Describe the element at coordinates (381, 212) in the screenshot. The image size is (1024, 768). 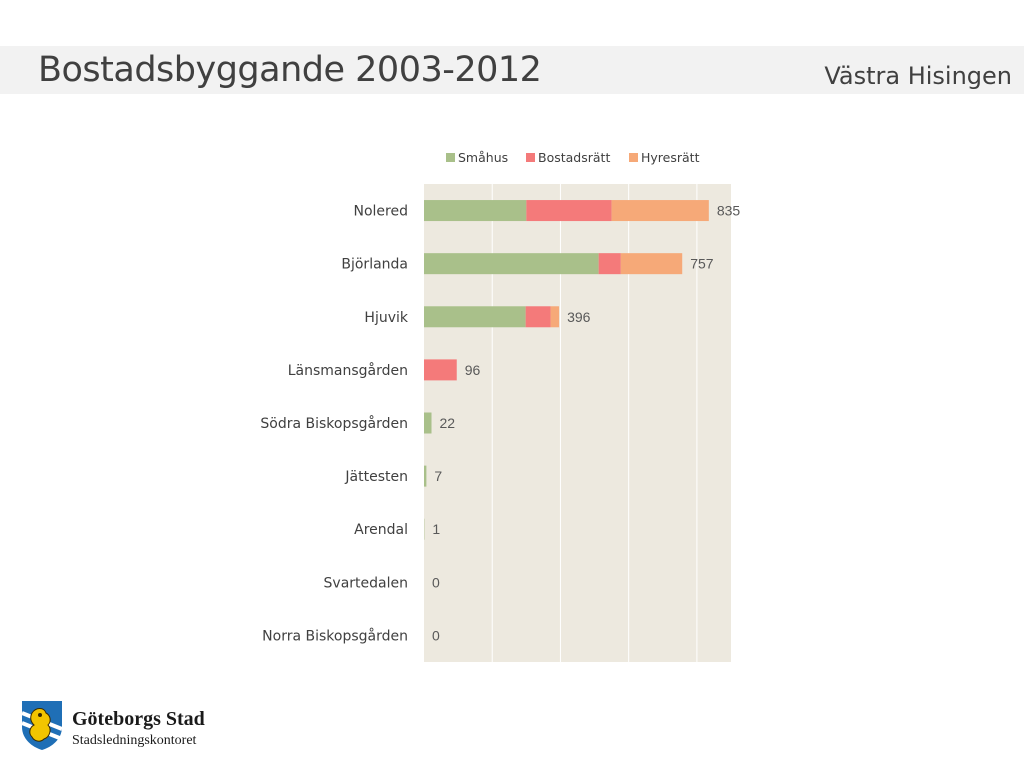
I see `category-label: Nolered` at that location.